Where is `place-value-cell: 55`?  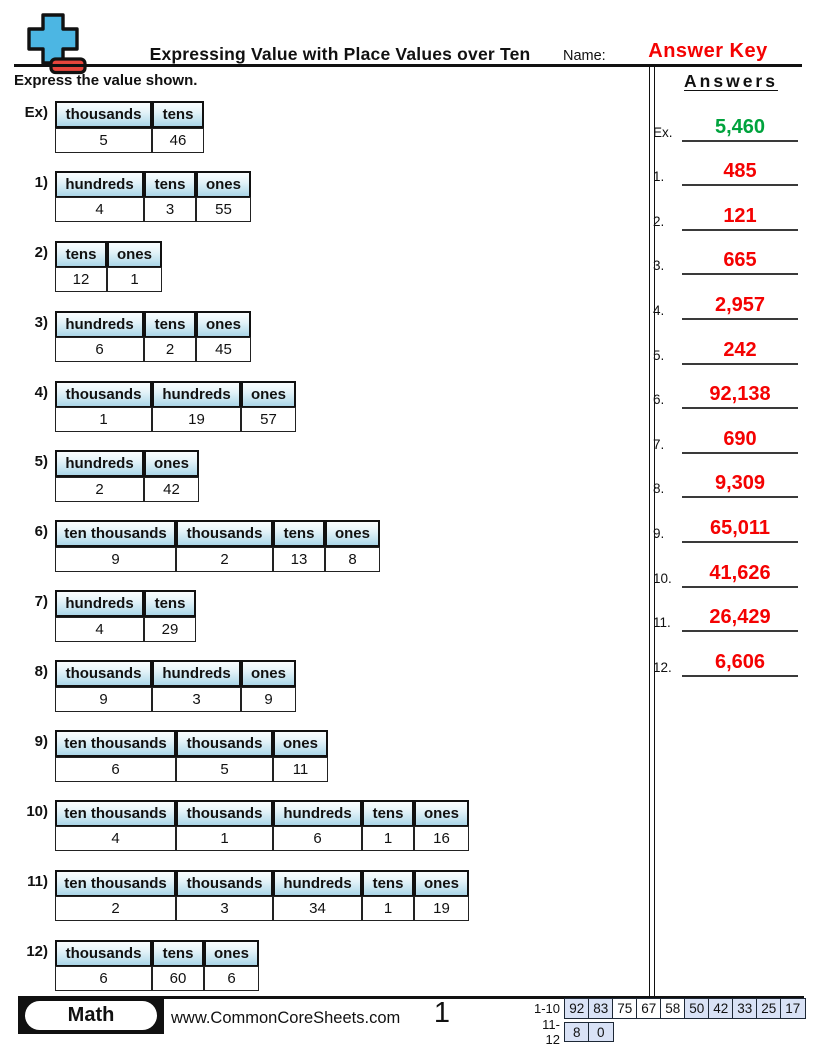
place-value-cell: 55 is located at coordinates (223, 210).